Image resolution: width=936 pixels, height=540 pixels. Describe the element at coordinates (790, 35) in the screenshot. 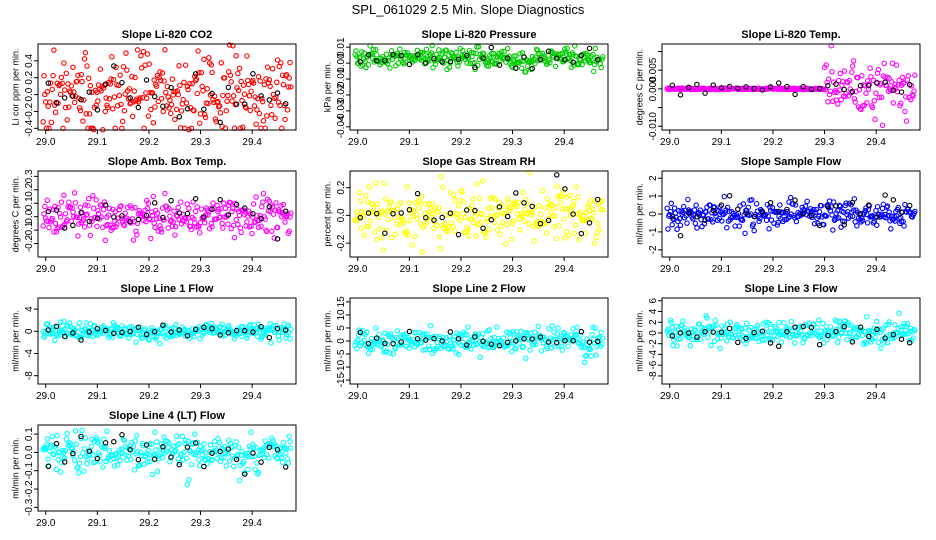

I see `panel-title: Slope Li-820 Temp.` at that location.